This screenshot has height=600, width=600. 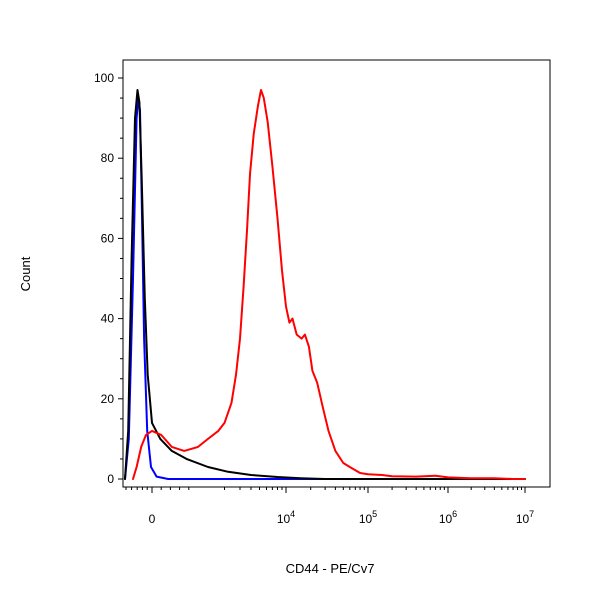 What do you see at coordinates (25, 273) in the screenshot?
I see `y-axis-label: Count` at bounding box center [25, 273].